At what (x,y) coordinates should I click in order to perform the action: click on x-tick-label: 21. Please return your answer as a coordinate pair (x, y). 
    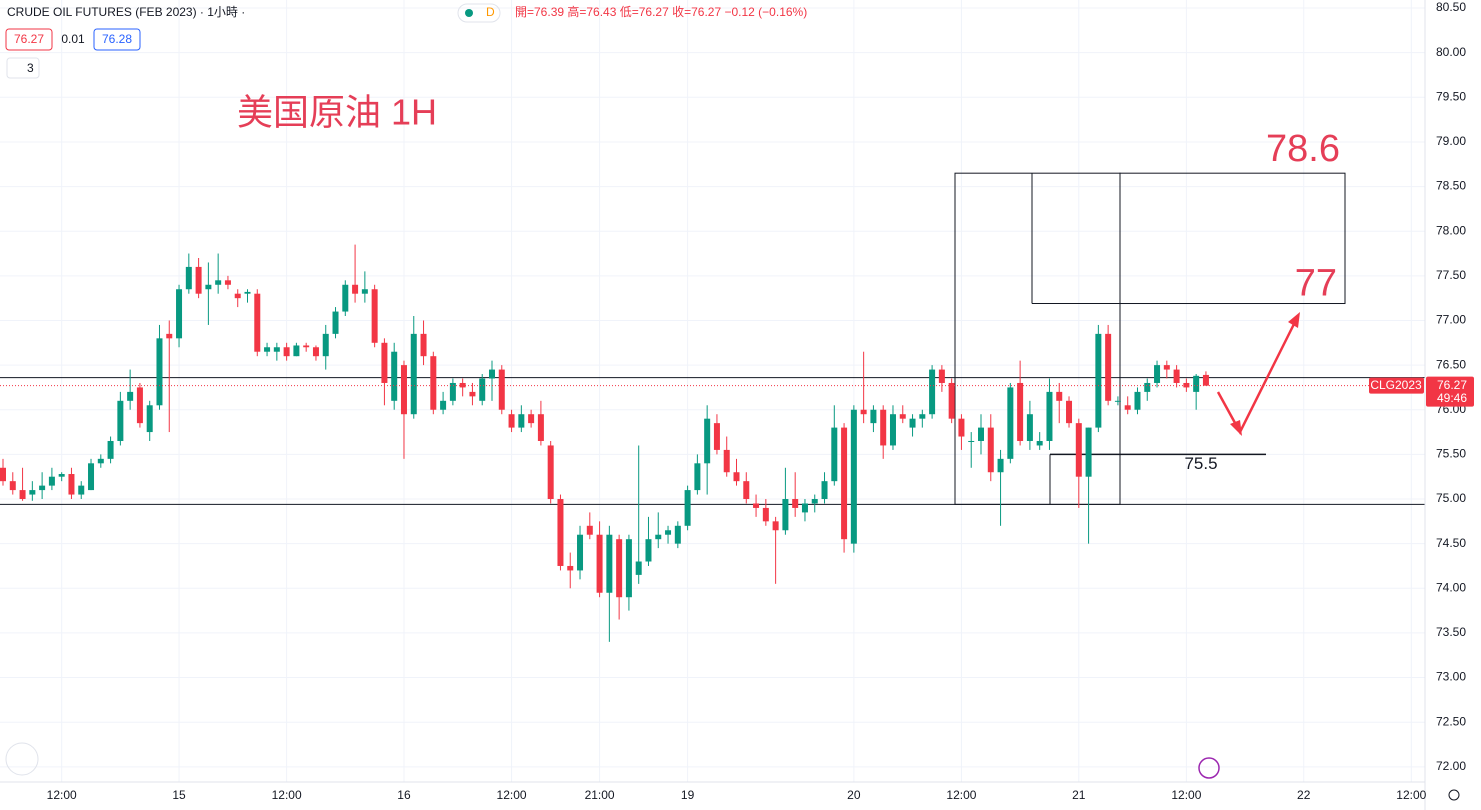
    Looking at the image, I should click on (1079, 795).